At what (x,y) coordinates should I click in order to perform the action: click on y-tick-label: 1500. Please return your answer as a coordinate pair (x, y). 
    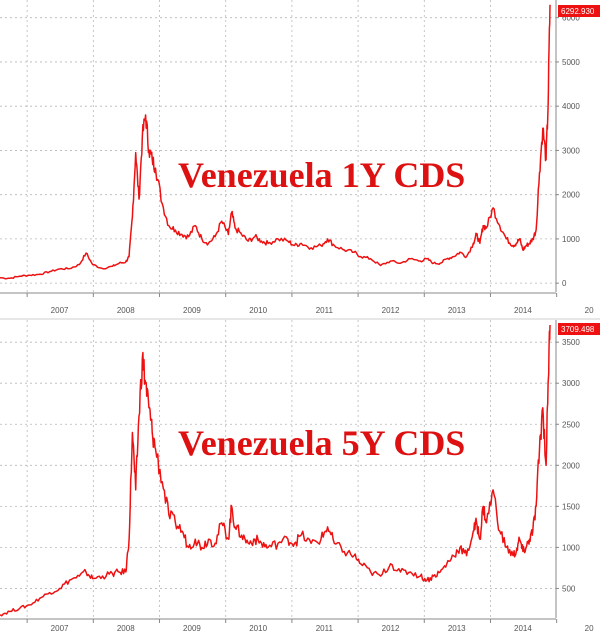
    Looking at the image, I should click on (571, 506).